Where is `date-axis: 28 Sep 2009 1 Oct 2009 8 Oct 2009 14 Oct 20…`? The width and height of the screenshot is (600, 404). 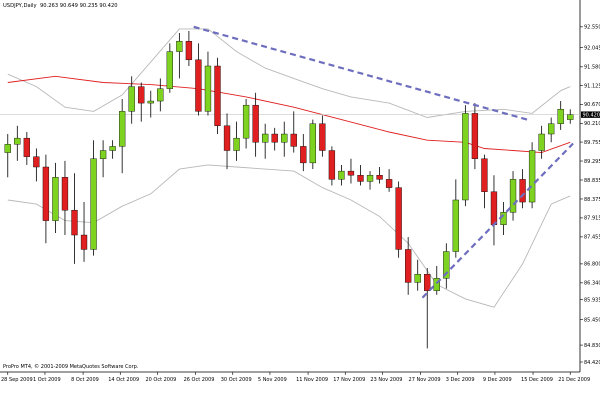 date-axis: 28 Sep 2009 1 Oct 2009 8 Oct 2009 14 Oct 20… is located at coordinates (295, 377).